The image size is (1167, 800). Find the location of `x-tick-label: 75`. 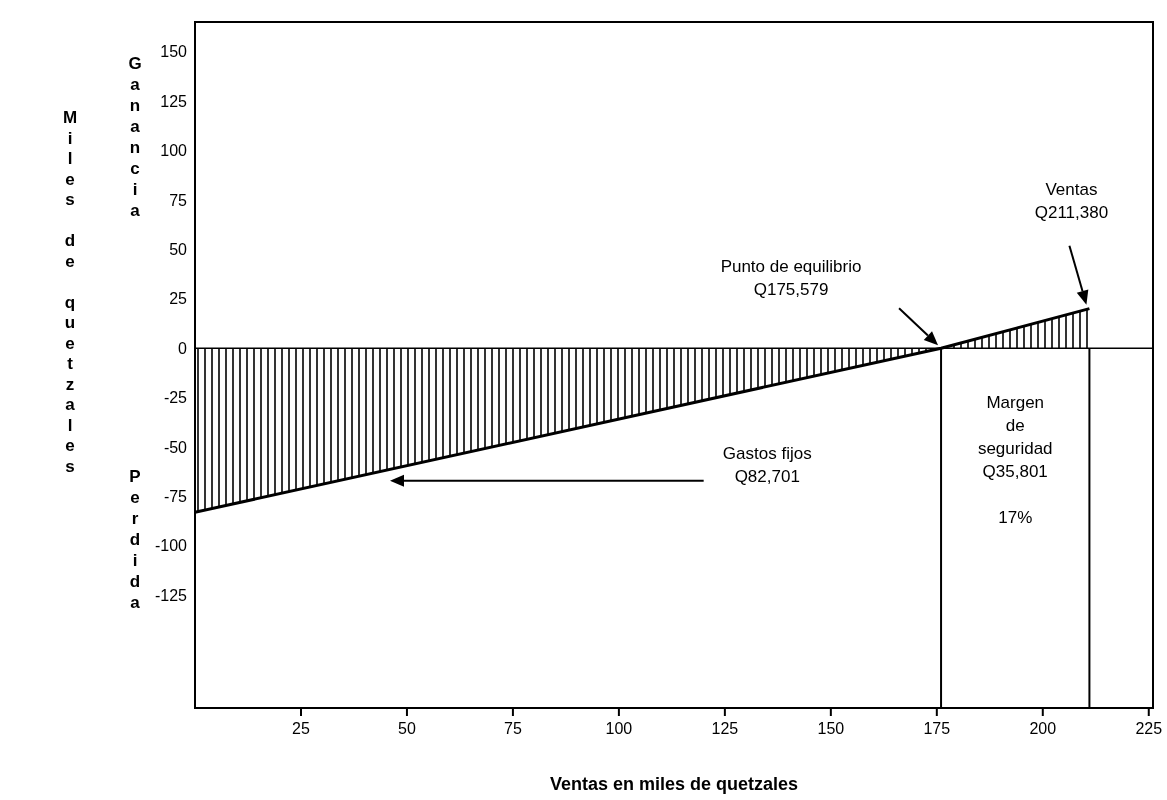

x-tick-label: 75 is located at coordinates (513, 728).